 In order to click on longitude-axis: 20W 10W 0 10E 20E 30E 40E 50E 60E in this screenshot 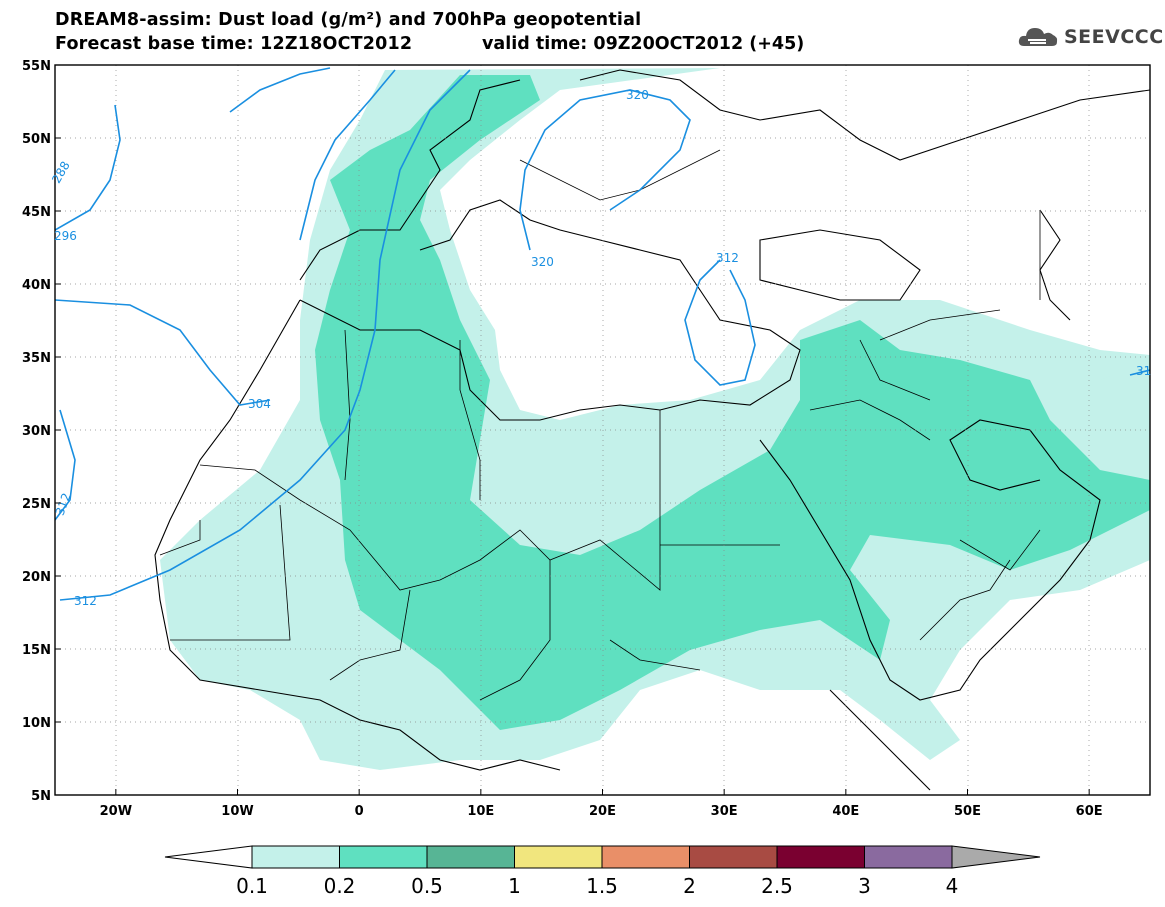, I will do `click(601, 804)`.